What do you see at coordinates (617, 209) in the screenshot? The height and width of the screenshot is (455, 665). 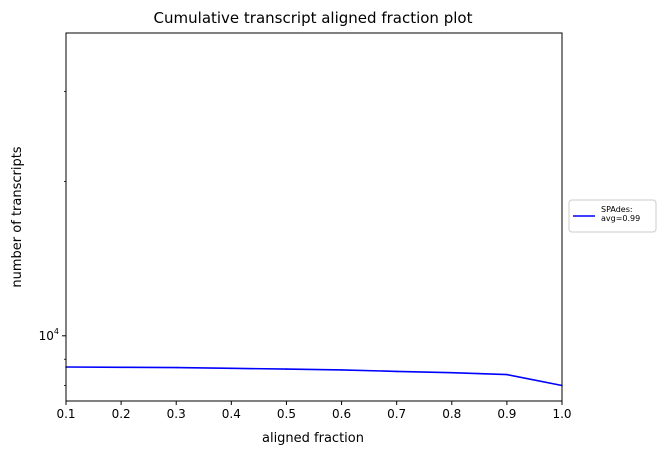 I see `legend-label: SPAdes:` at bounding box center [617, 209].